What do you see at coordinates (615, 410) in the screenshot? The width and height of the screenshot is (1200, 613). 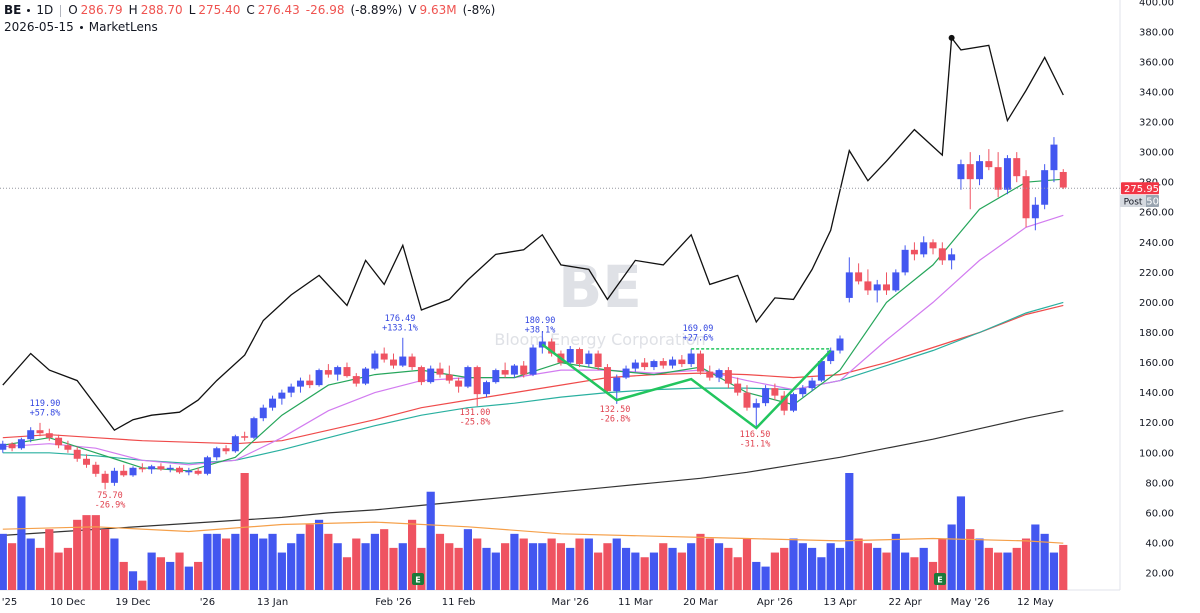 I see `annotation-price: 132.50` at bounding box center [615, 410].